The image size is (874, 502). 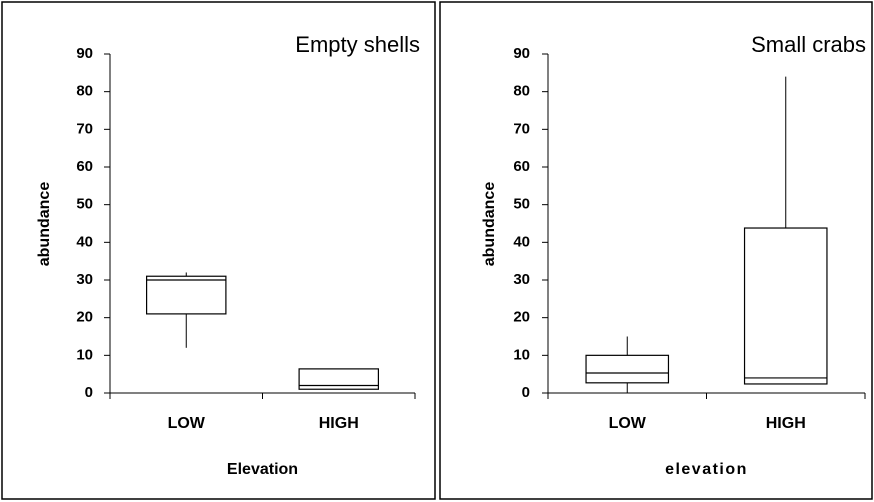 What do you see at coordinates (262, 469) in the screenshot?
I see `x-axis-label: Elevation` at bounding box center [262, 469].